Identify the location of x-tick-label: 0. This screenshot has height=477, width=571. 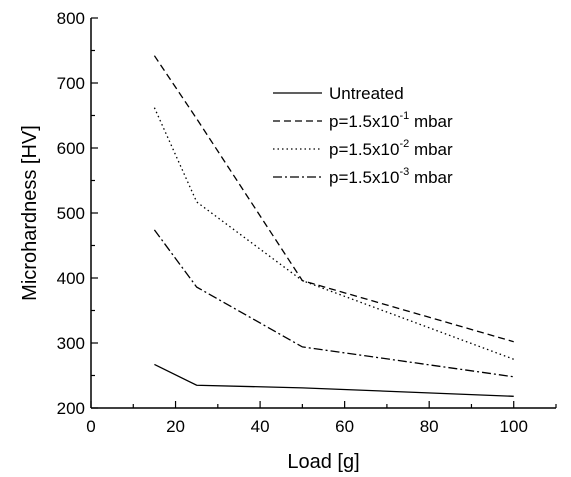
(90, 426).